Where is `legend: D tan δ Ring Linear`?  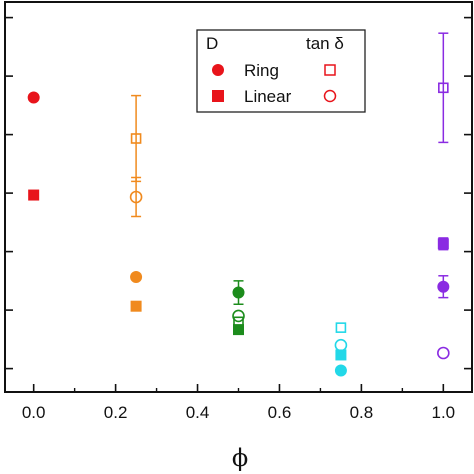 legend: D tan δ Ring Linear is located at coordinates (281, 71).